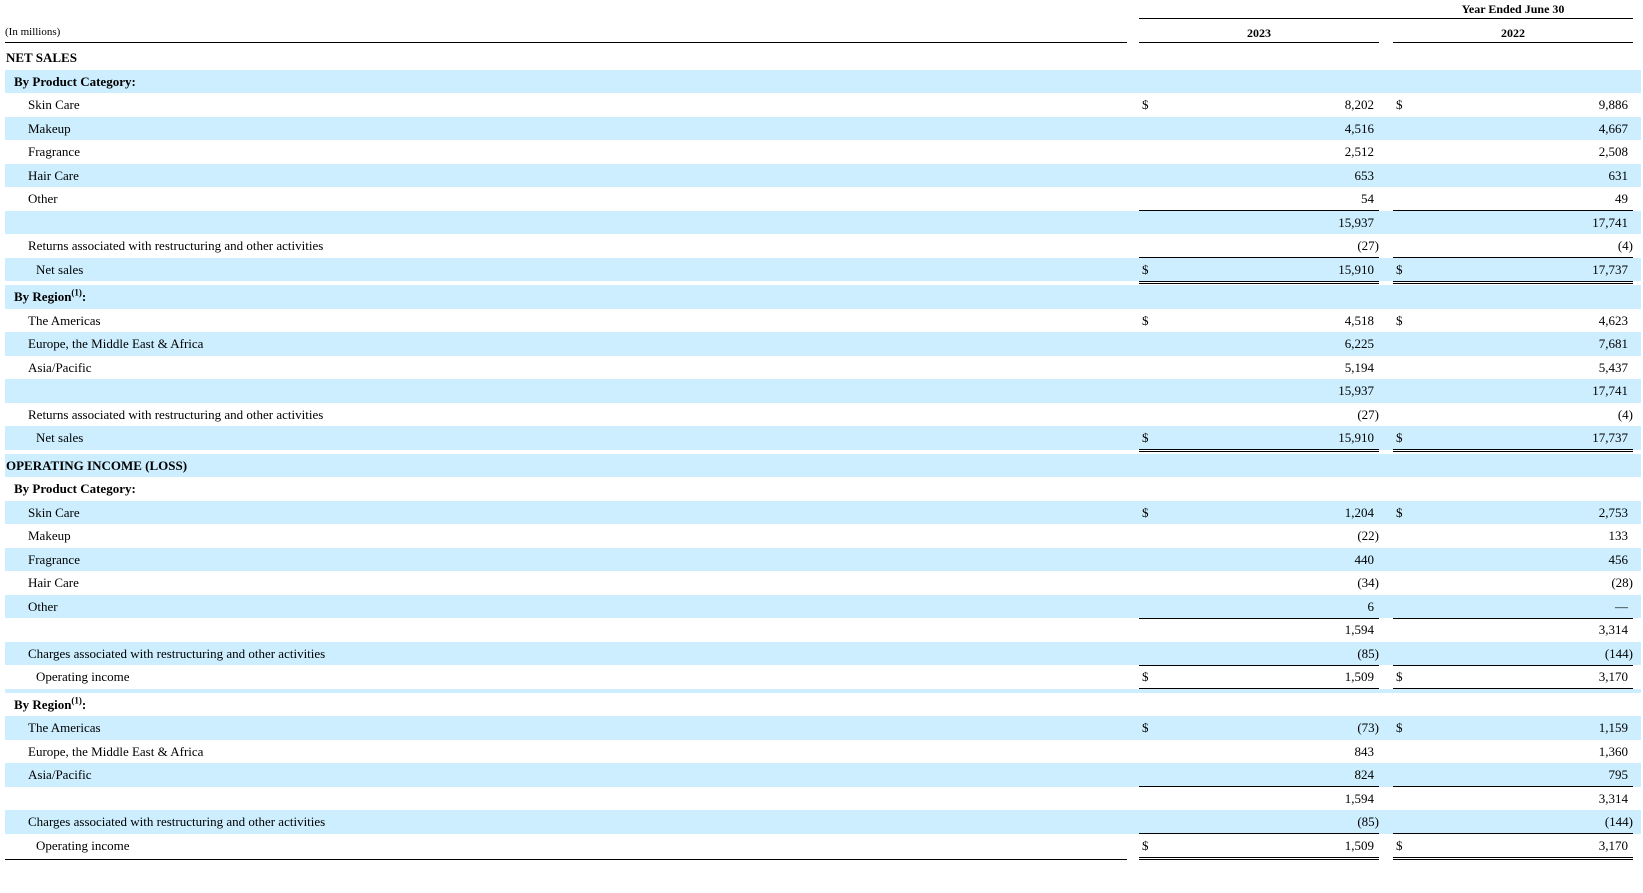  I want to click on year-header-2022: 2022, so click(1513, 33).